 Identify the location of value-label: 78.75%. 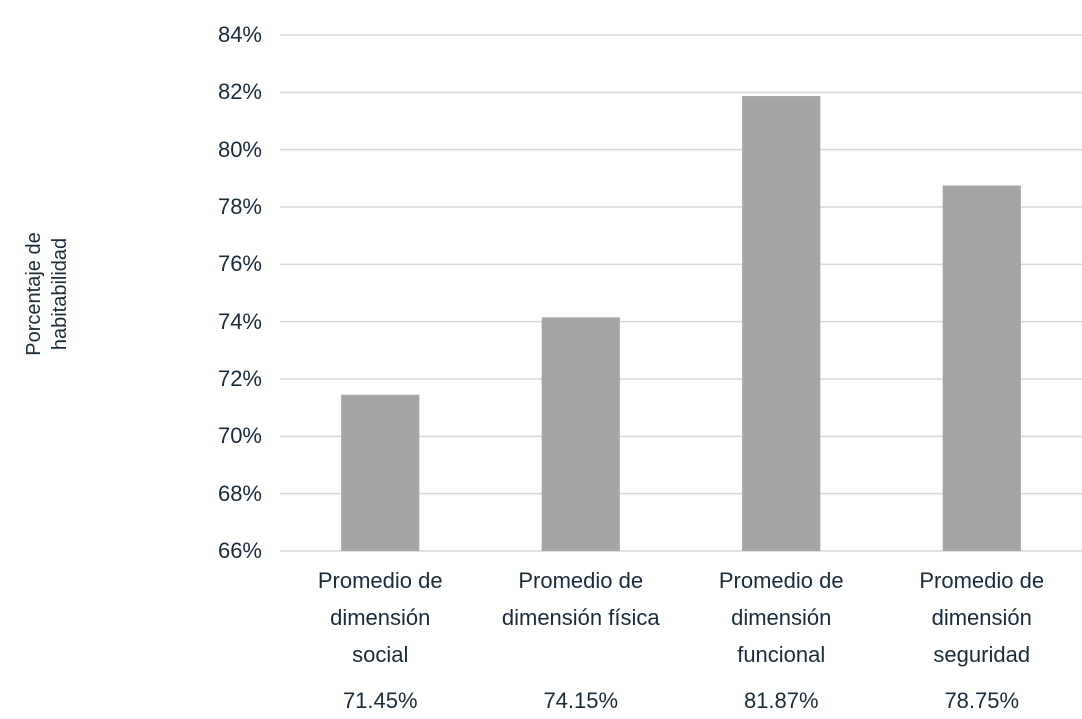
(982, 700).